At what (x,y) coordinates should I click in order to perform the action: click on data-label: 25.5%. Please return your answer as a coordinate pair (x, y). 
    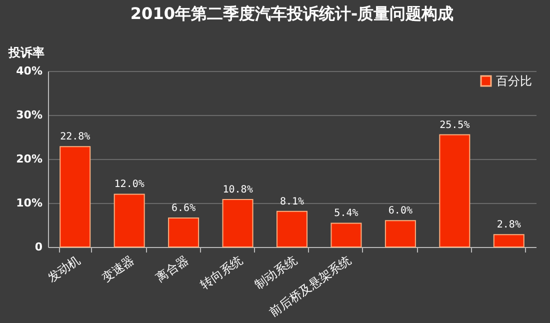
    Looking at the image, I should click on (455, 125).